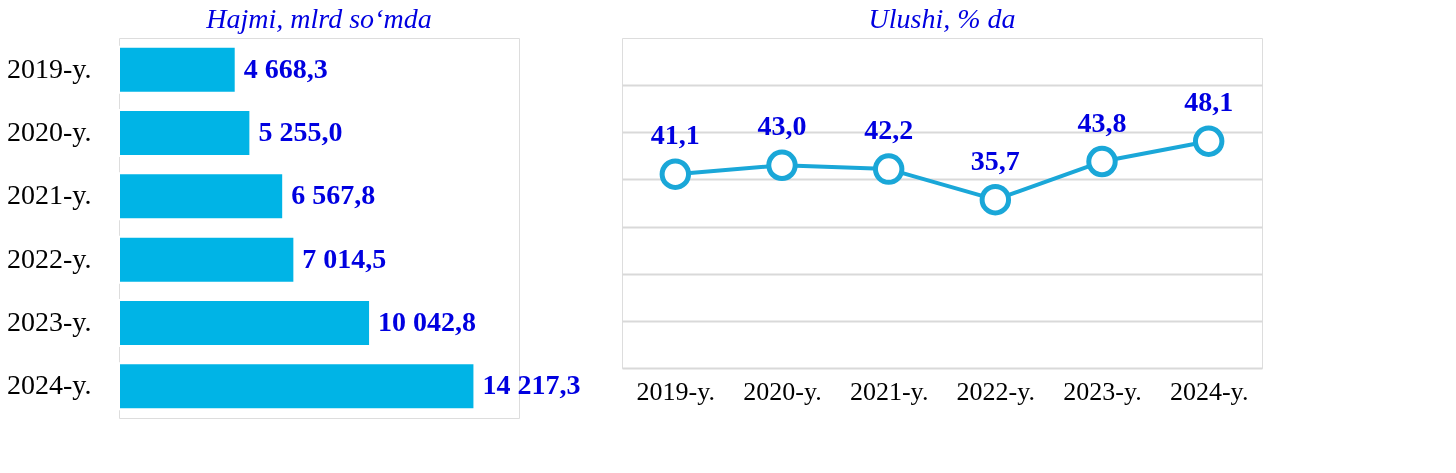  What do you see at coordinates (1209, 102) in the screenshot?
I see `data-label: 48,1` at bounding box center [1209, 102].